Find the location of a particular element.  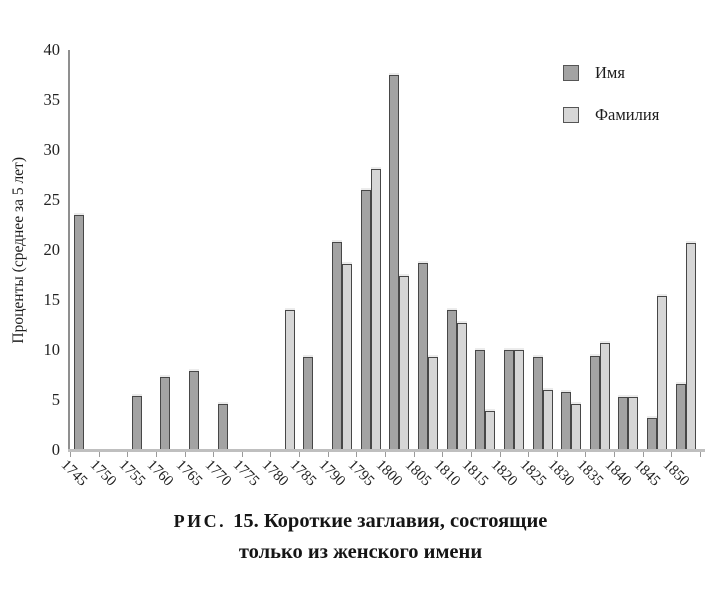

caption-line-1: РИС. 15. Короткие заглавия, состоящие is located at coordinates (360, 521).